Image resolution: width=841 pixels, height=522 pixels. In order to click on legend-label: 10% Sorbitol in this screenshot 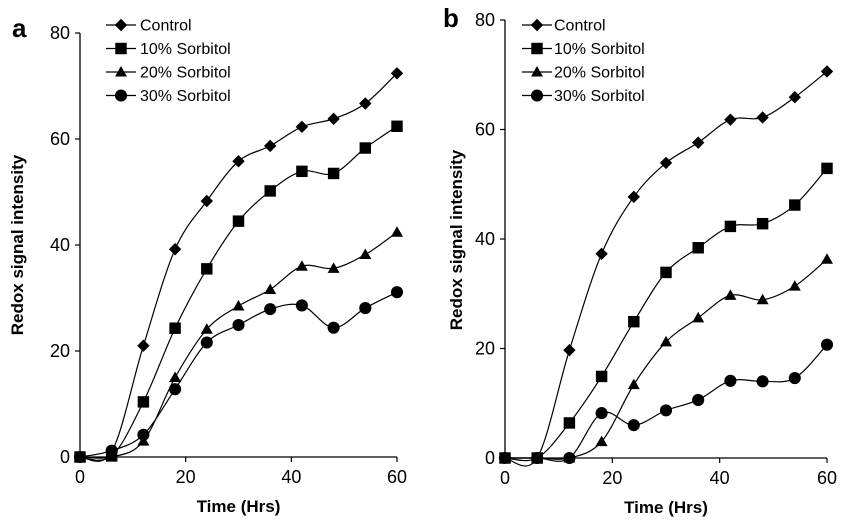, I will do `click(185, 49)`.